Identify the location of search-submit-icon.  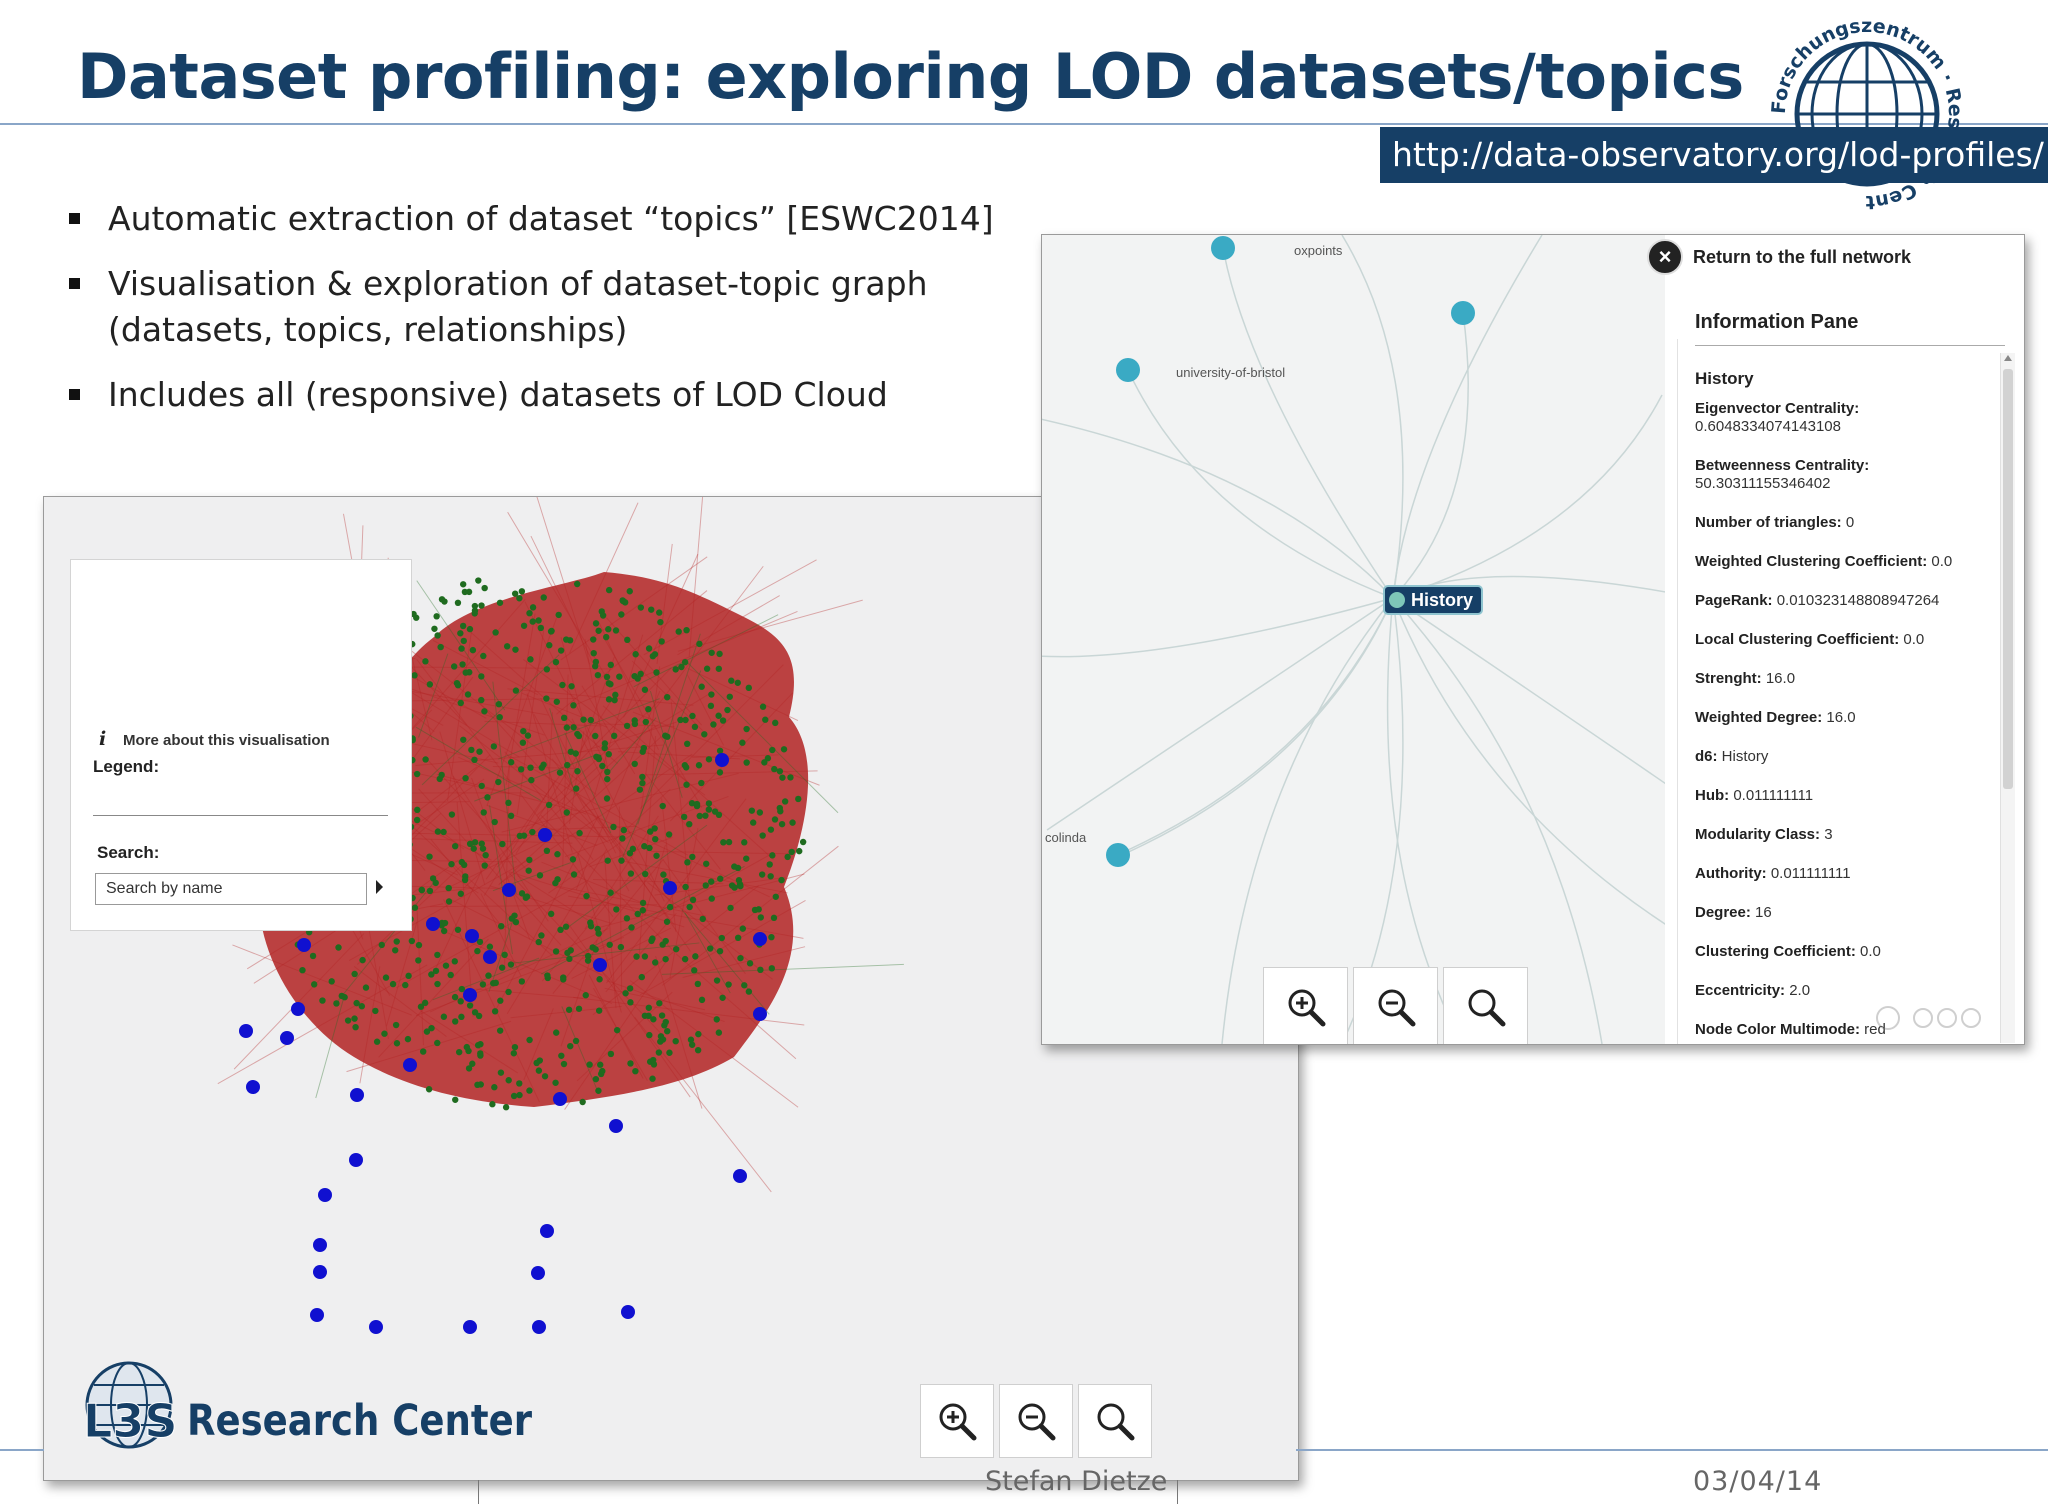
(379, 887).